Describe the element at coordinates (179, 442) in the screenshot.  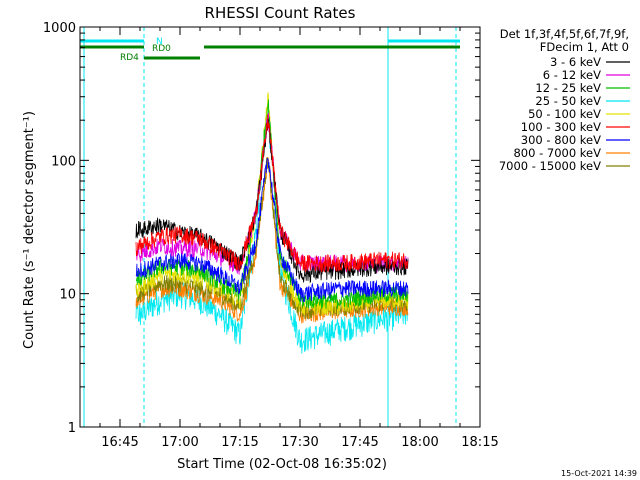
I see `x-tick-label: 17:00` at that location.